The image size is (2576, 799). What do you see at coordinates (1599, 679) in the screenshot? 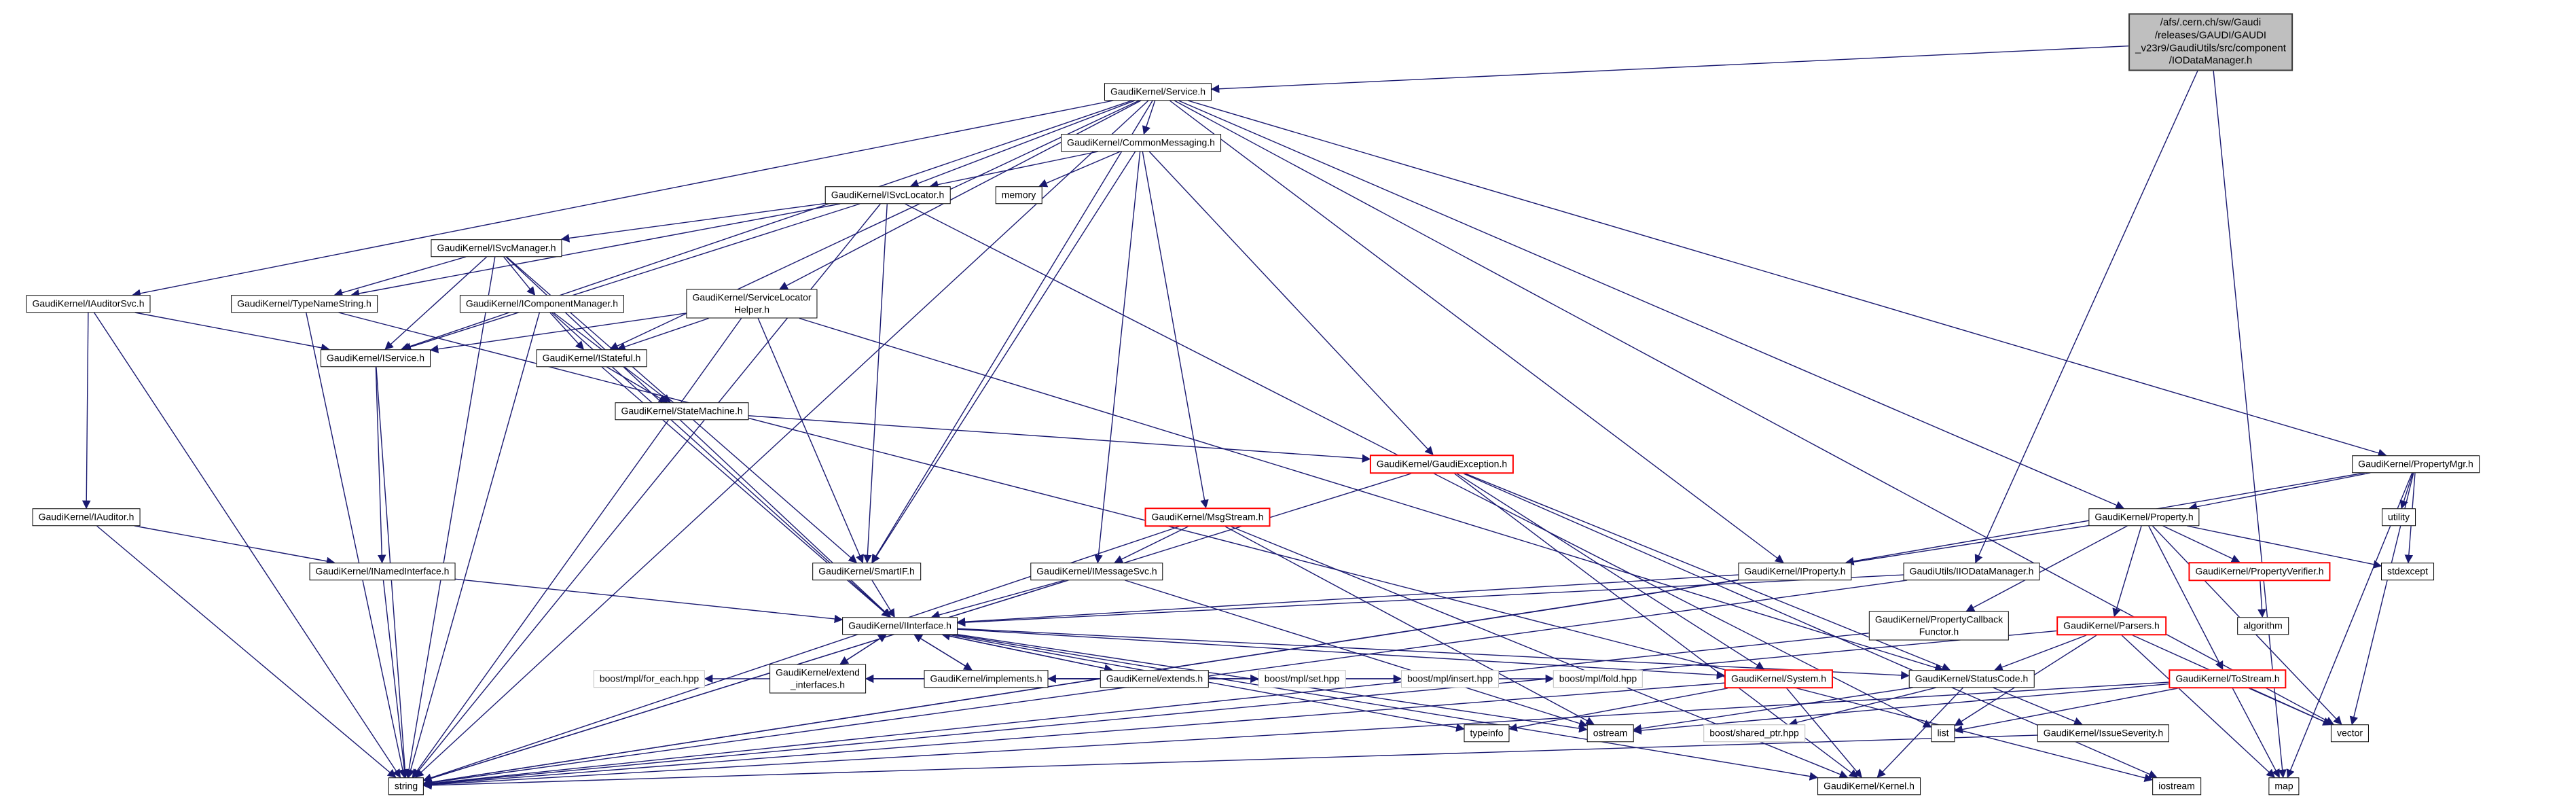
I see `graph-node-mpl_fold: boost/mpl/fold.hpp` at bounding box center [1599, 679].